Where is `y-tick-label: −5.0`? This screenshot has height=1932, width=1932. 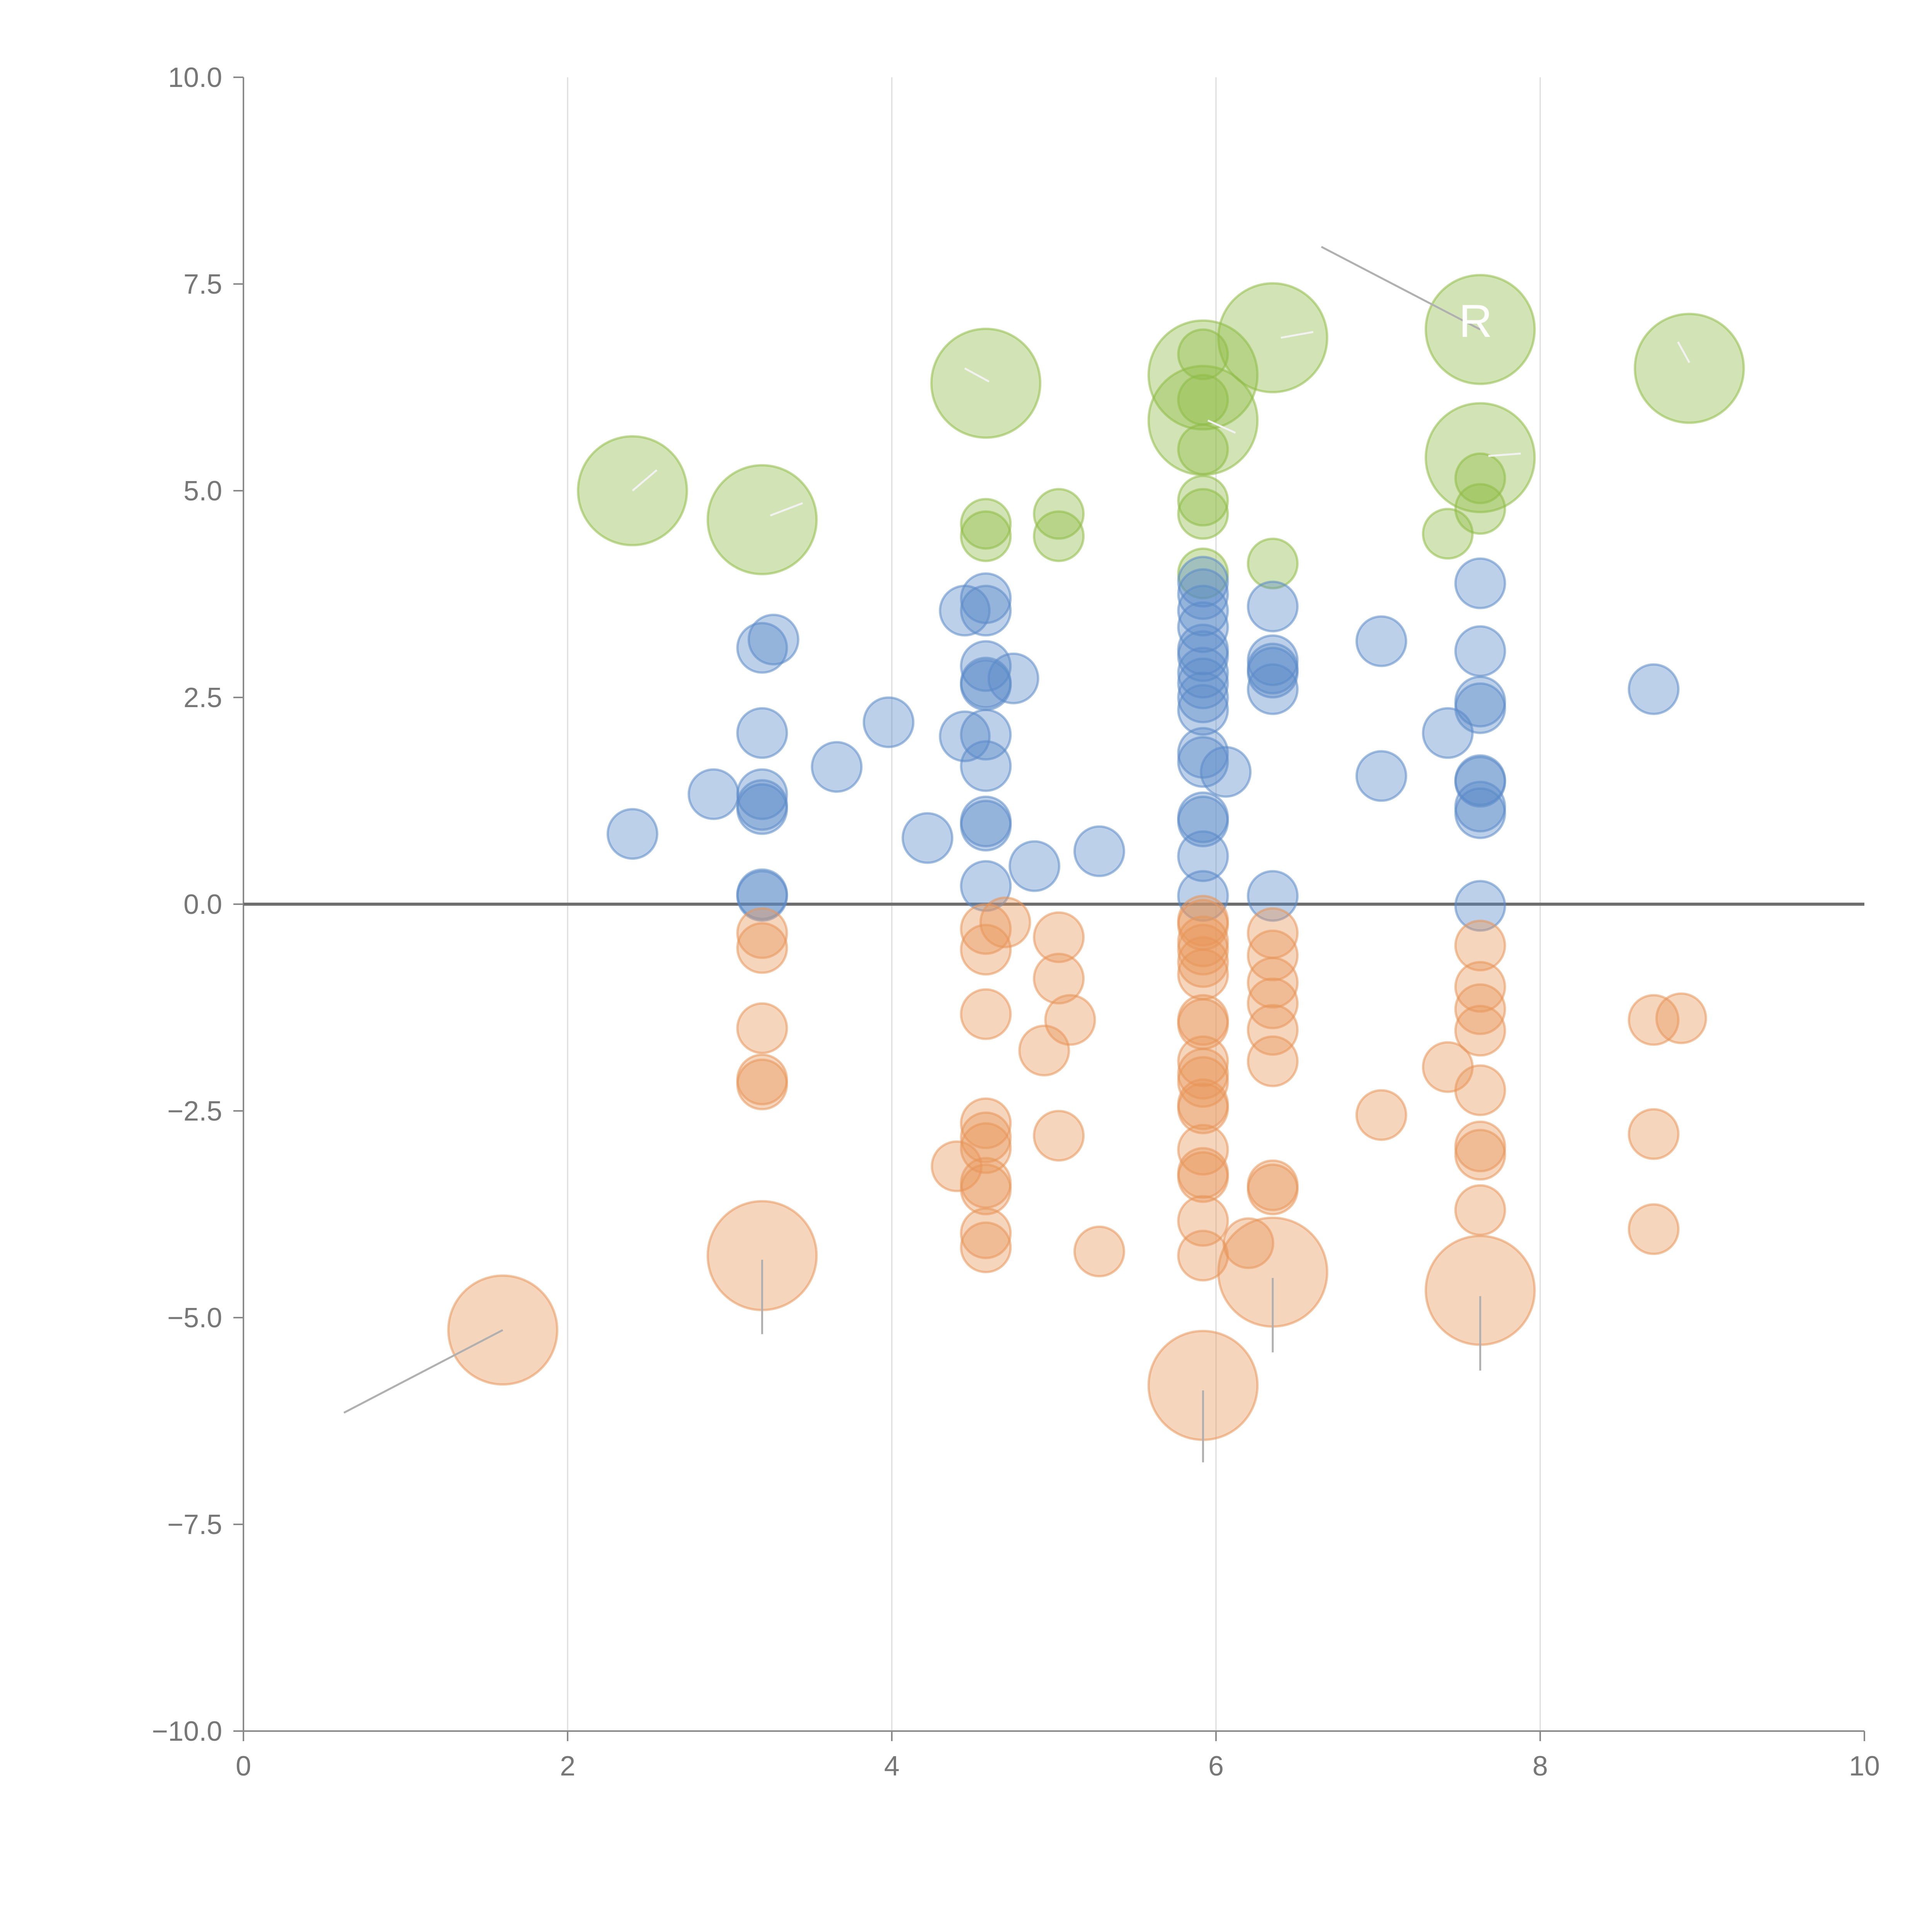
y-tick-label: −5.0 is located at coordinates (194, 1318).